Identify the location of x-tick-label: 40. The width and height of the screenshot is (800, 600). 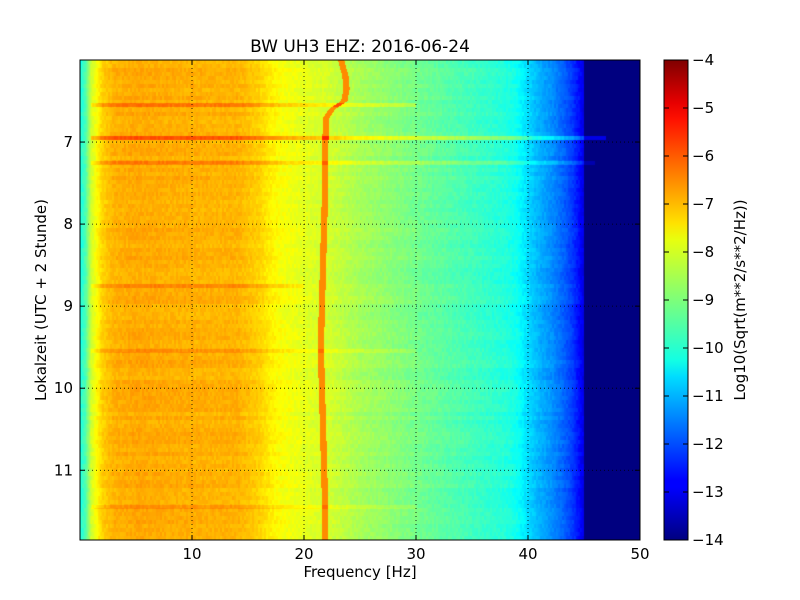
(527, 554).